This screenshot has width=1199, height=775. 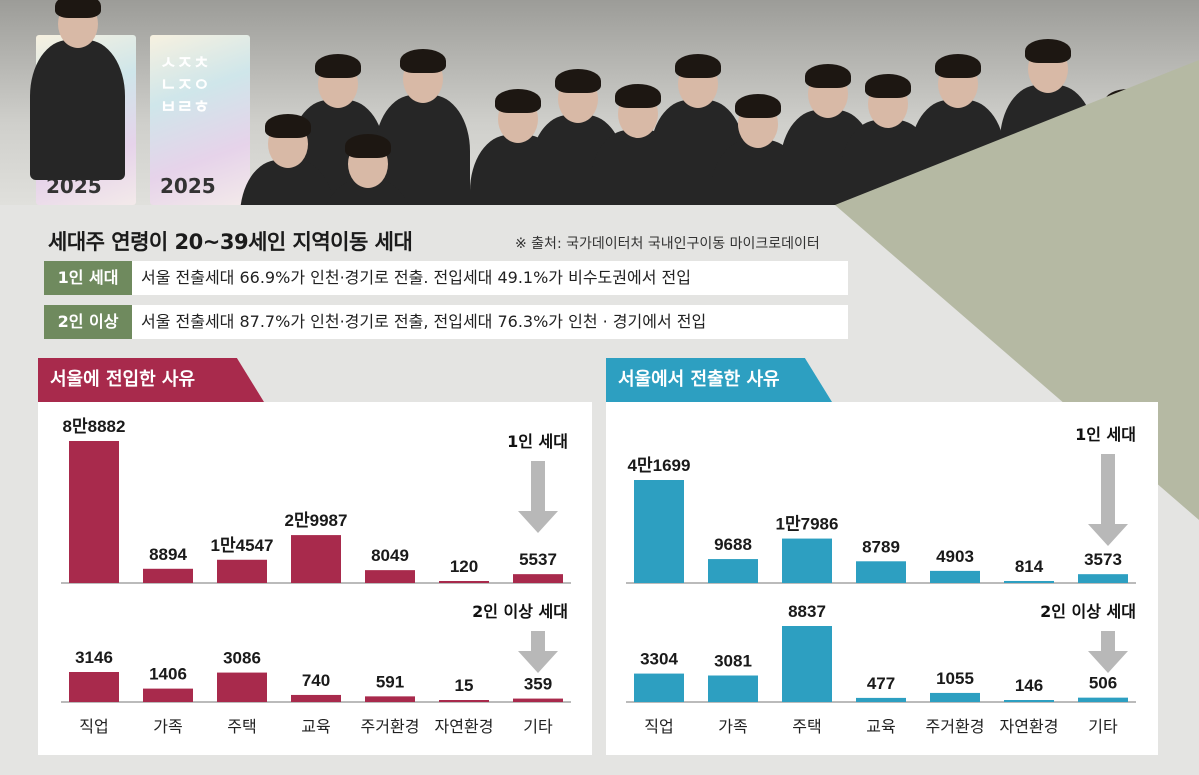 I want to click on chart-tab-inflow: 서울에 전입한 사유, so click(x=151, y=380).